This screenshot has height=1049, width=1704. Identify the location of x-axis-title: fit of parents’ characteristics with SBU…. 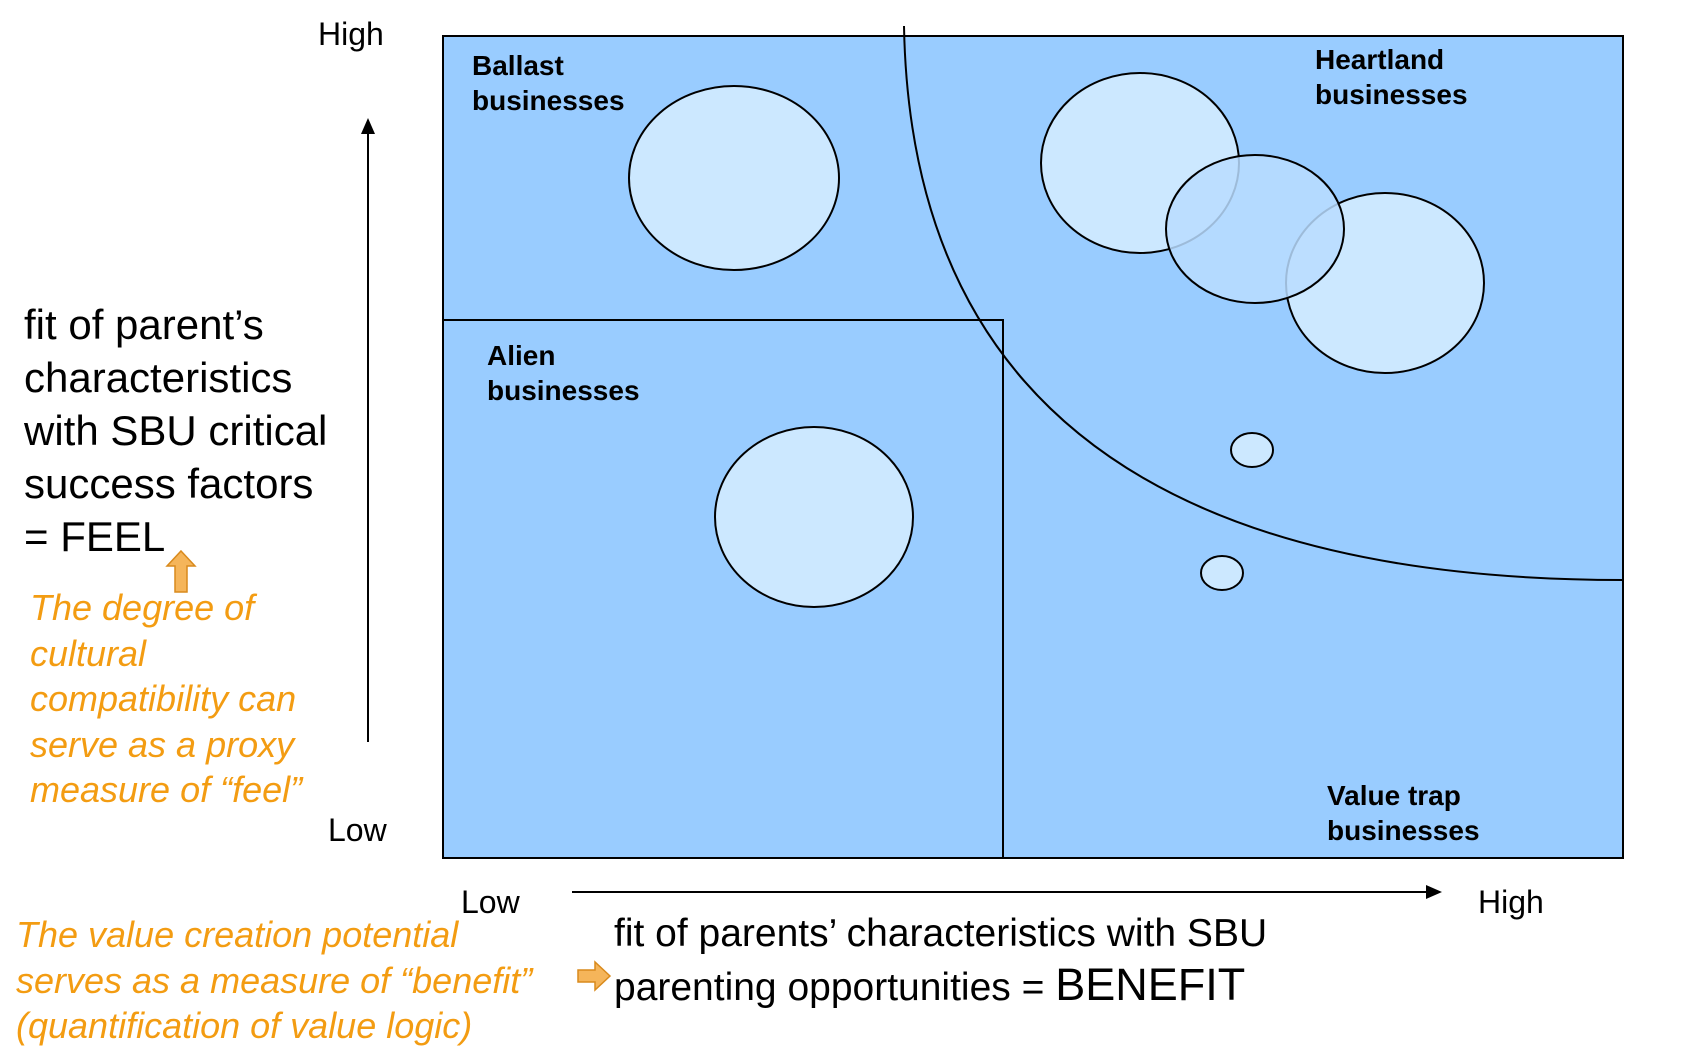
(940, 960).